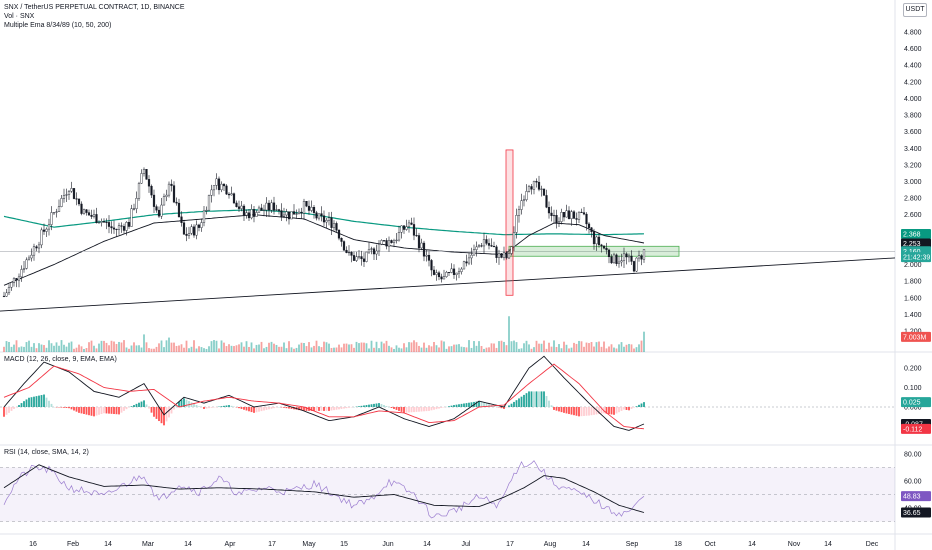 This screenshot has width=932, height=550. Describe the element at coordinates (913, 298) in the screenshot. I see `price-tick-label: 1.600` at that location.